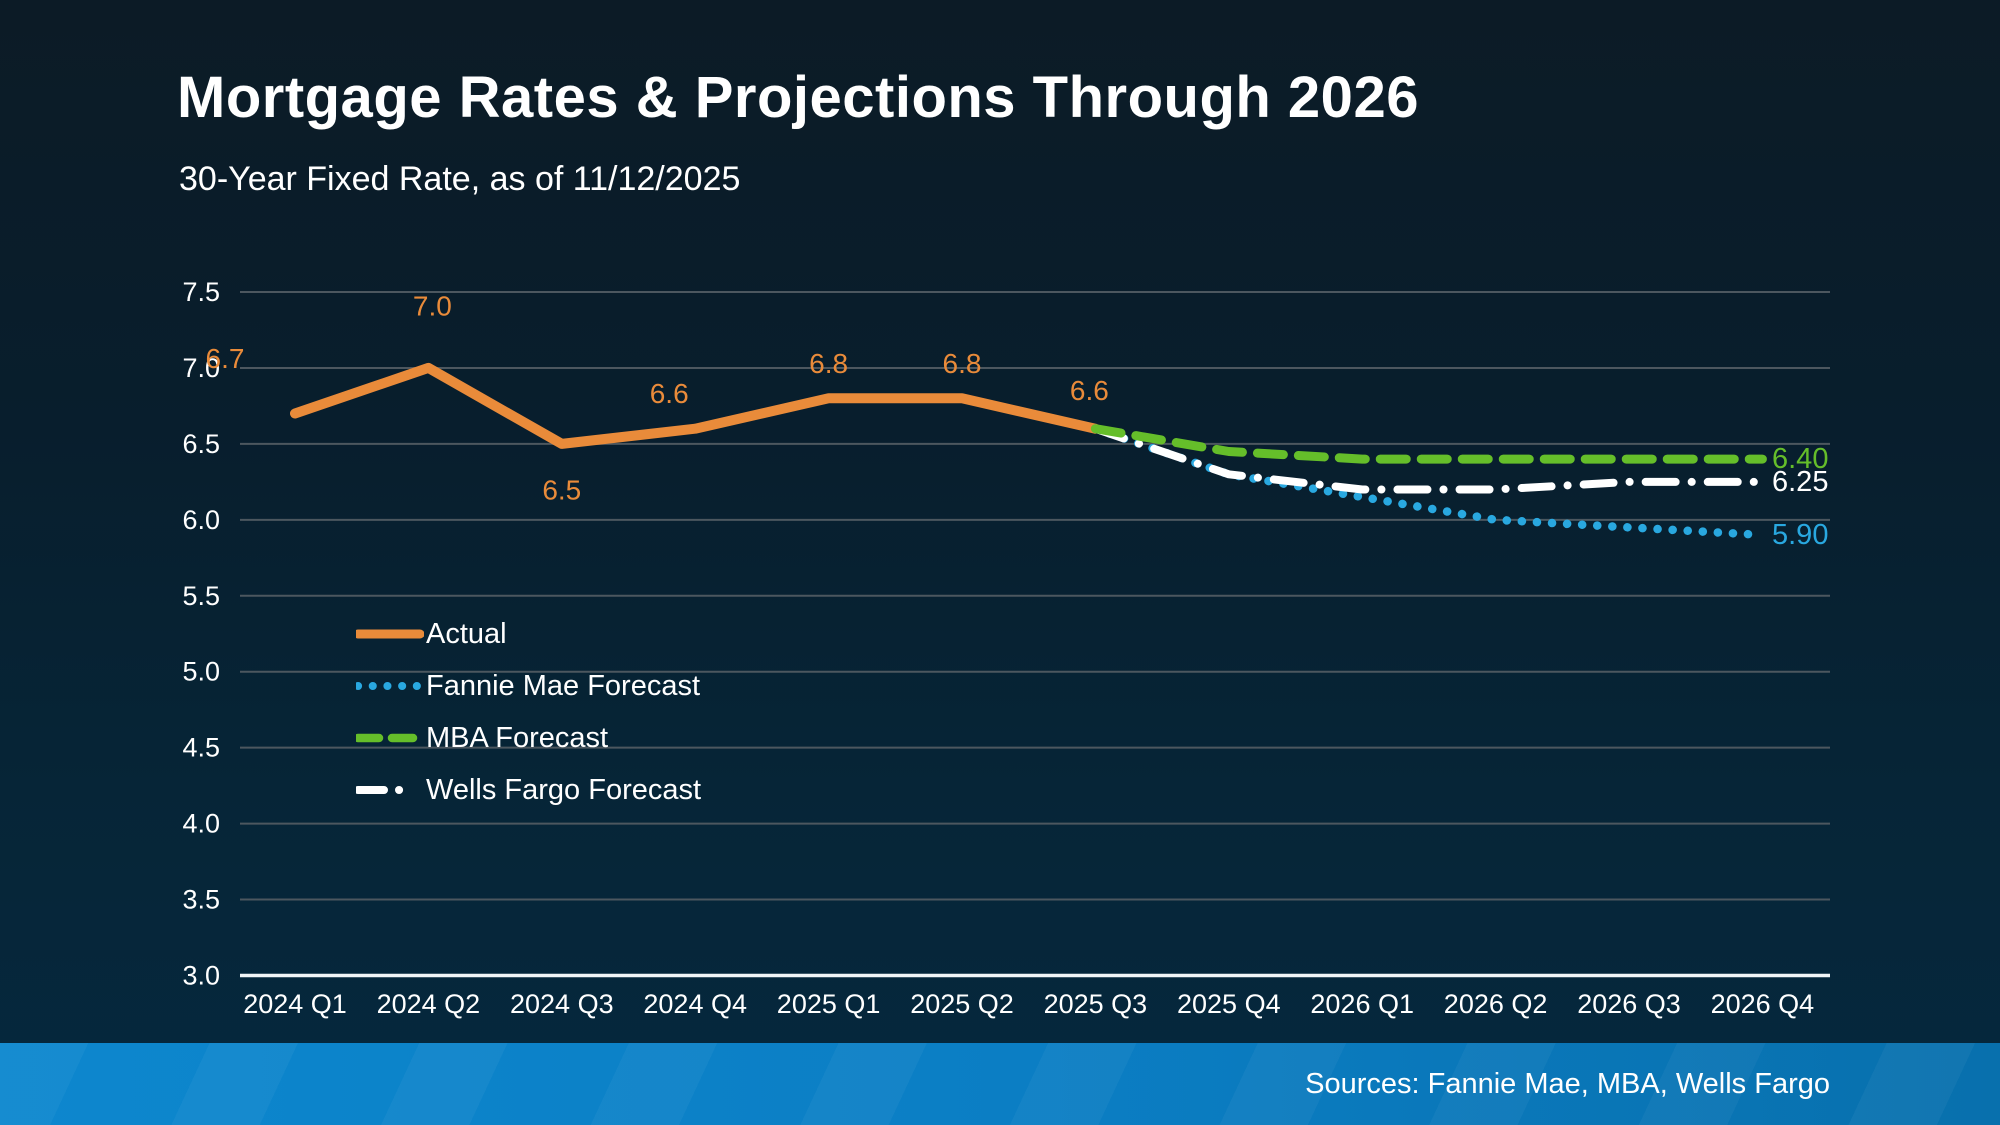 The height and width of the screenshot is (1125, 2000). Describe the element at coordinates (383, 790) in the screenshot. I see `legend-swatch-wells-fargo-forecast-icon` at that location.